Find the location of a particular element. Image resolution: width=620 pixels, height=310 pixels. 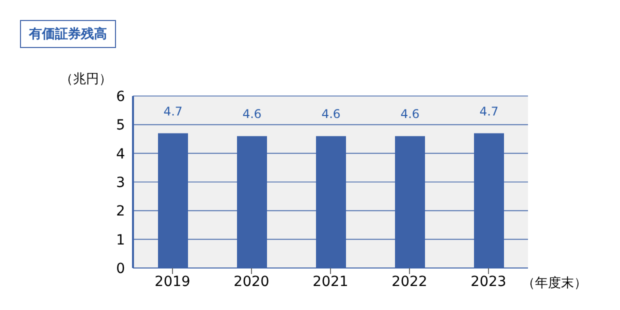

y-tick-label: 0 is located at coordinates (120, 268).